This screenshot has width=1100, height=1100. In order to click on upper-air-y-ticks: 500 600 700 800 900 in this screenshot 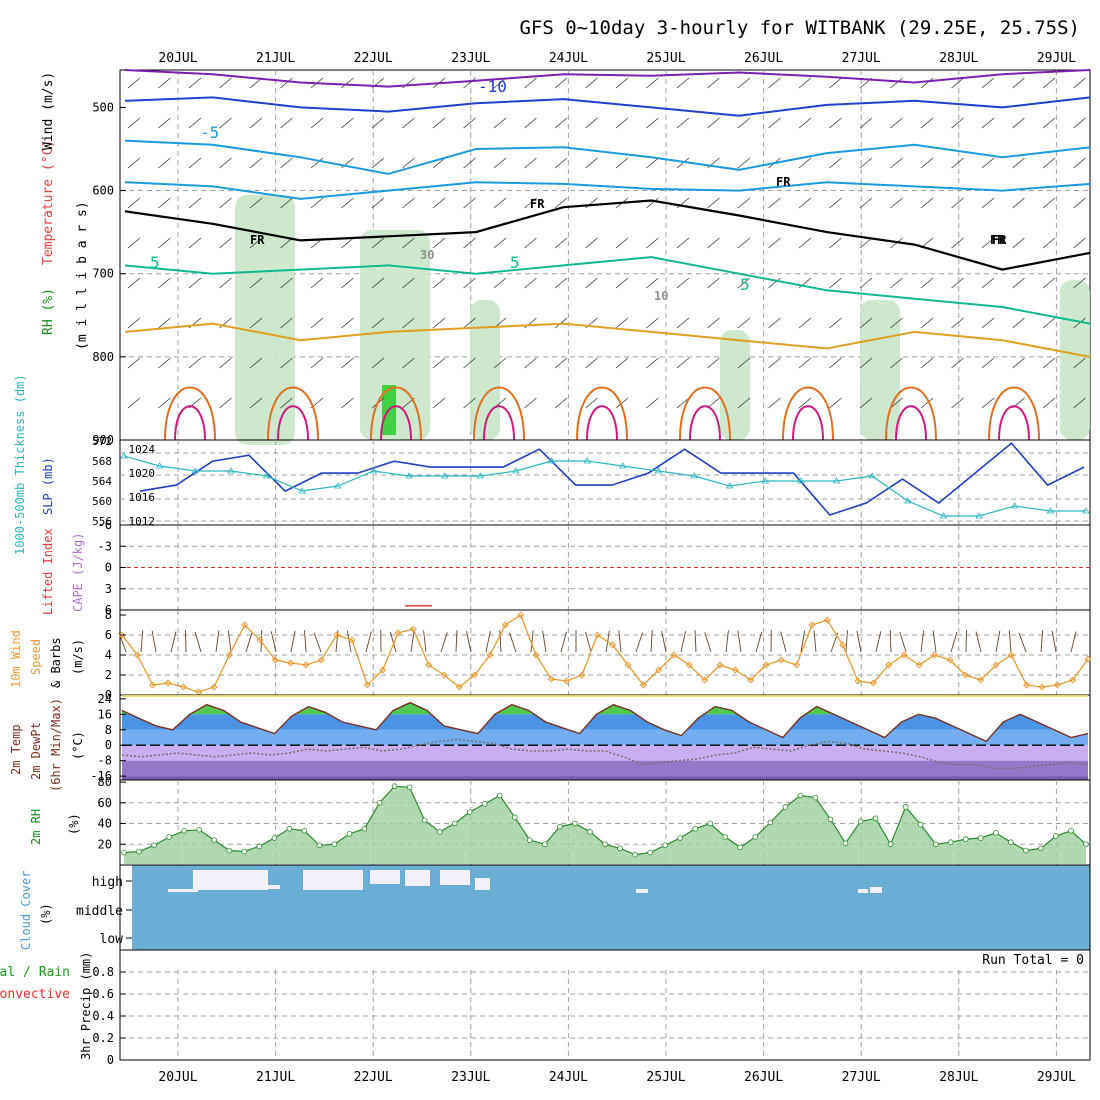, I will do `click(109, 273)`.